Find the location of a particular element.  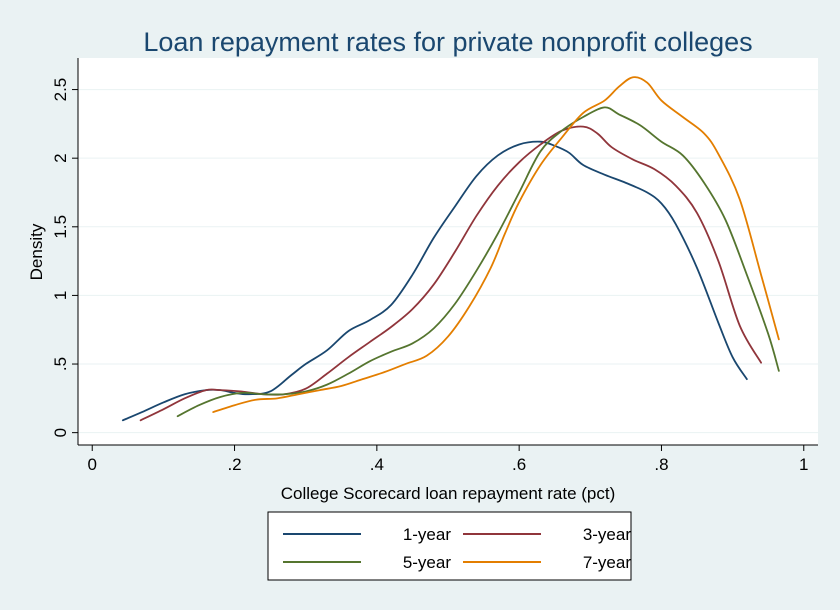

x-tick-label-2: .4 is located at coordinates (377, 464).